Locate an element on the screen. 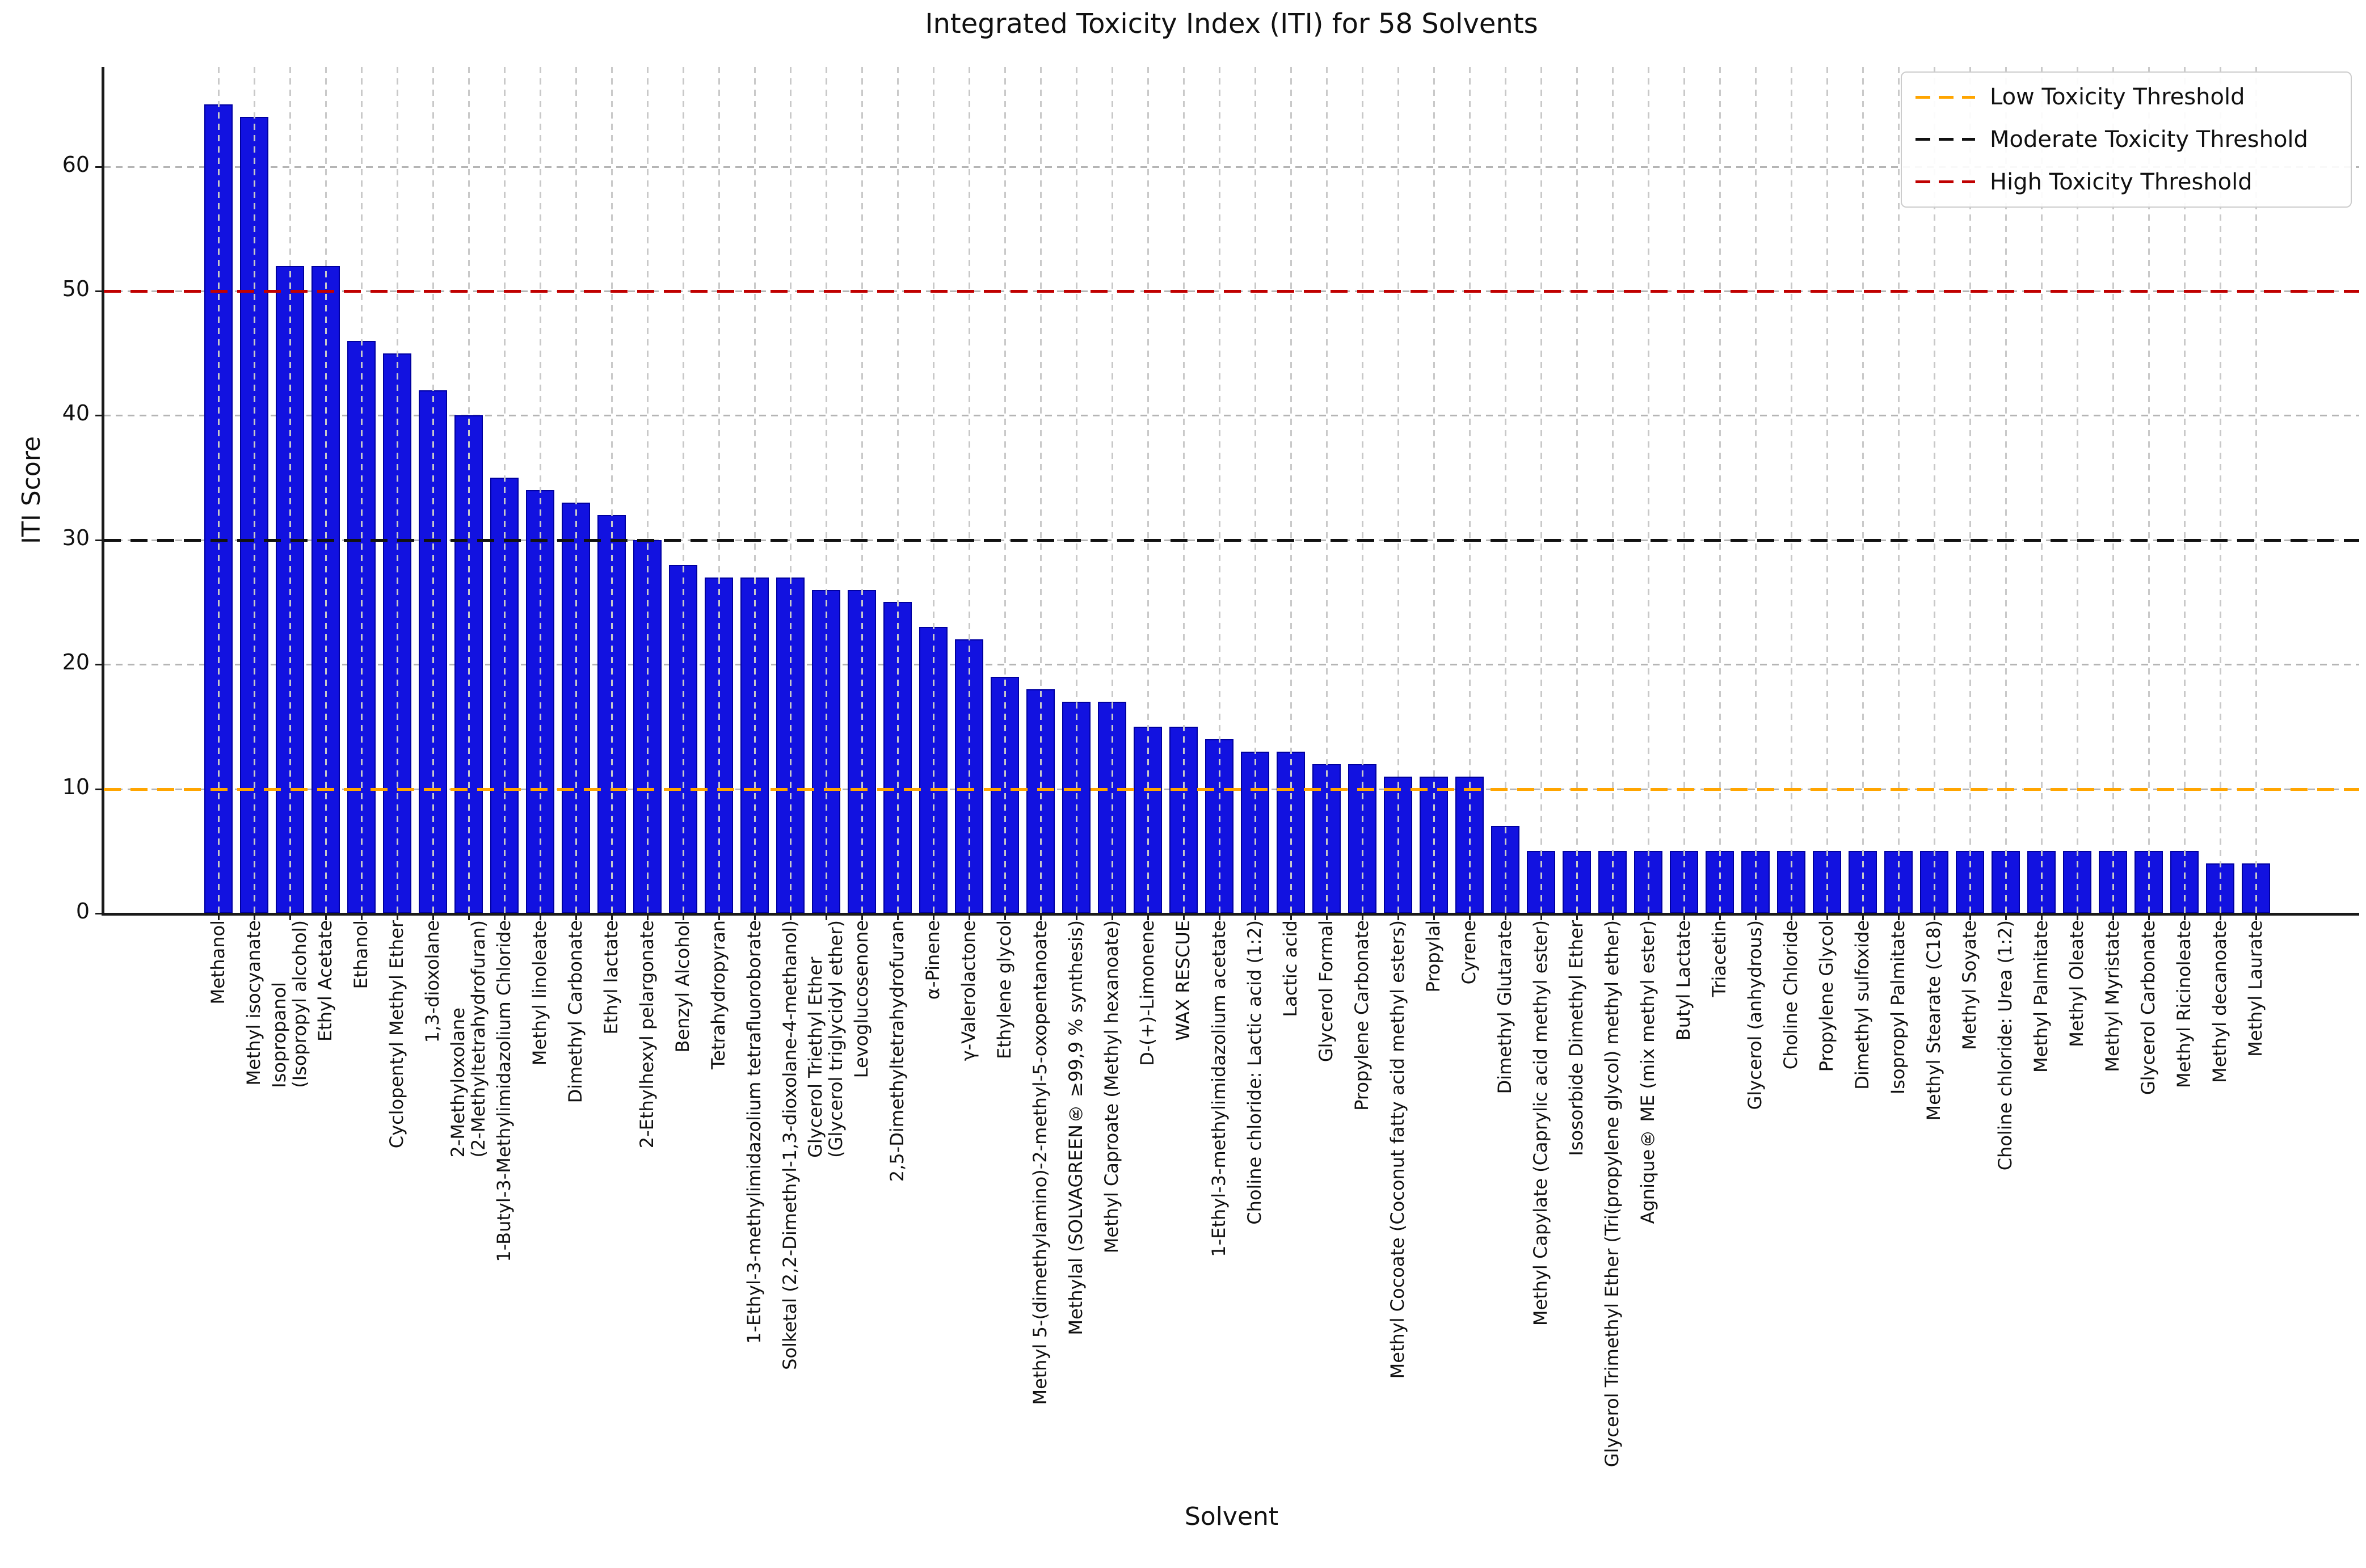 Image resolution: width=2366 pixels, height=1568 pixels. x-tick-label: D-(+)-Limonene is located at coordinates (1148, 993).